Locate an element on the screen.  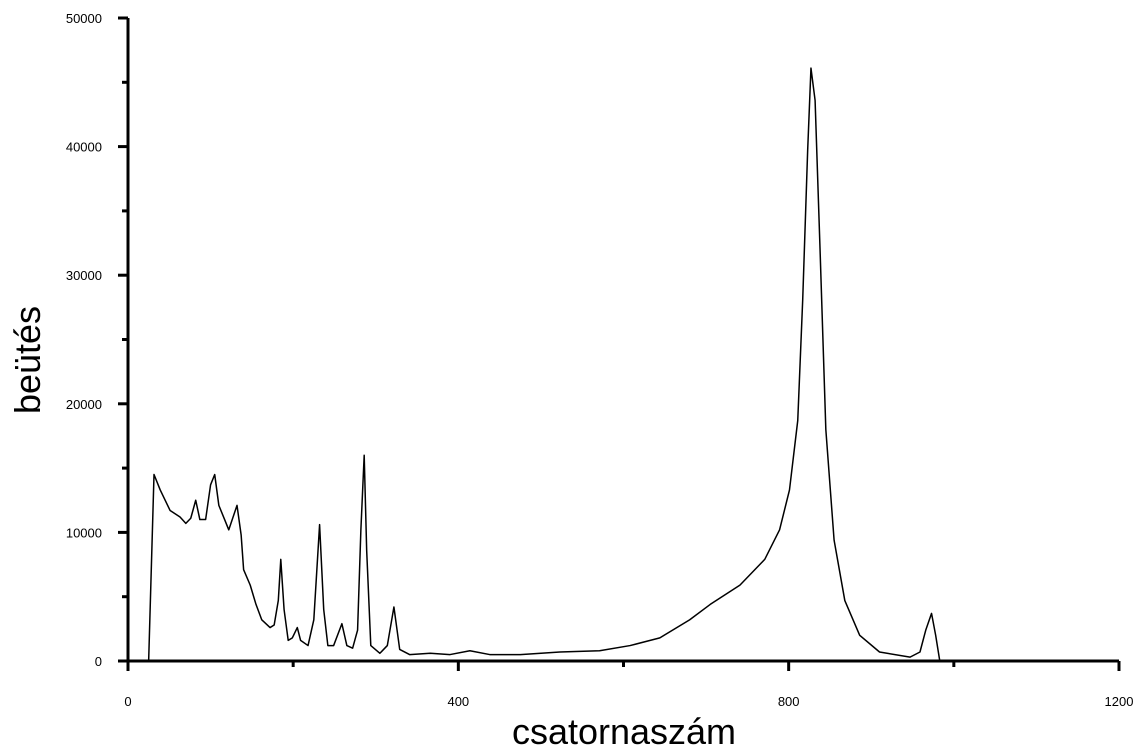
y-tick-label: 0 is located at coordinates (98, 661).